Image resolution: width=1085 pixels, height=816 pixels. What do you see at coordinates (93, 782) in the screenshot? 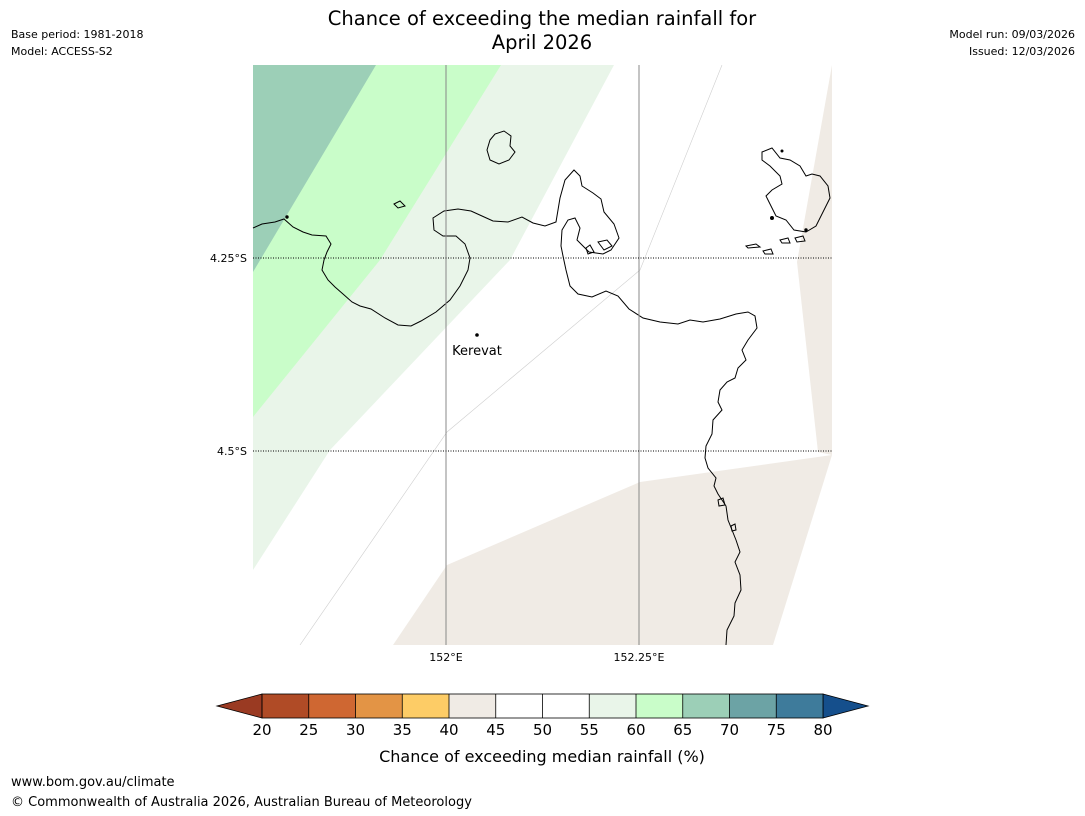
I see `footer-url: www.bom.gov.au/climate` at bounding box center [93, 782].